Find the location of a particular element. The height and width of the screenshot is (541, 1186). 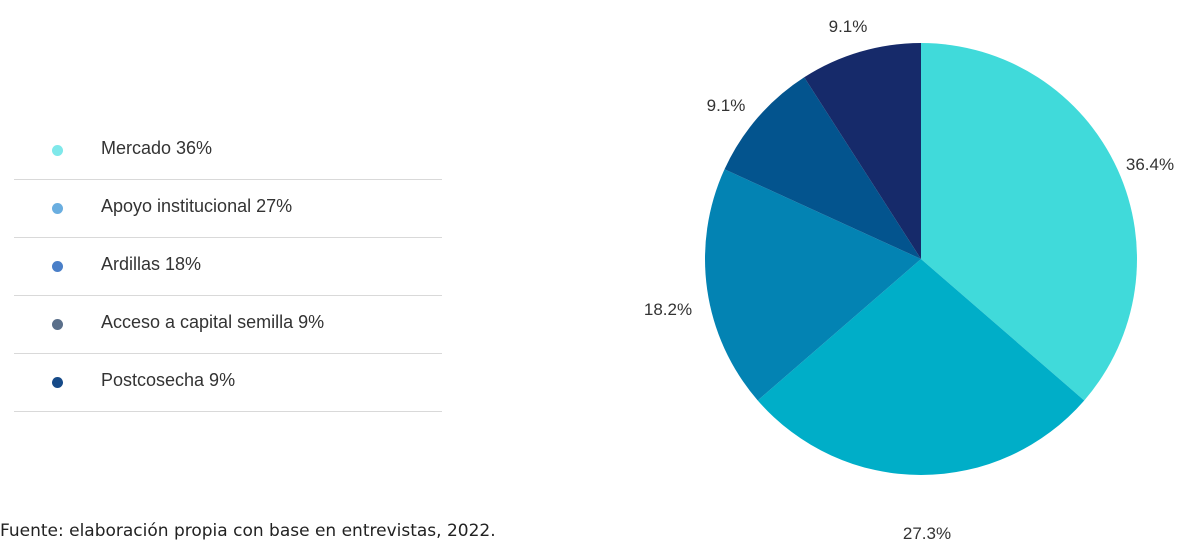

legend-label: Postcosecha 9% is located at coordinates (168, 380).